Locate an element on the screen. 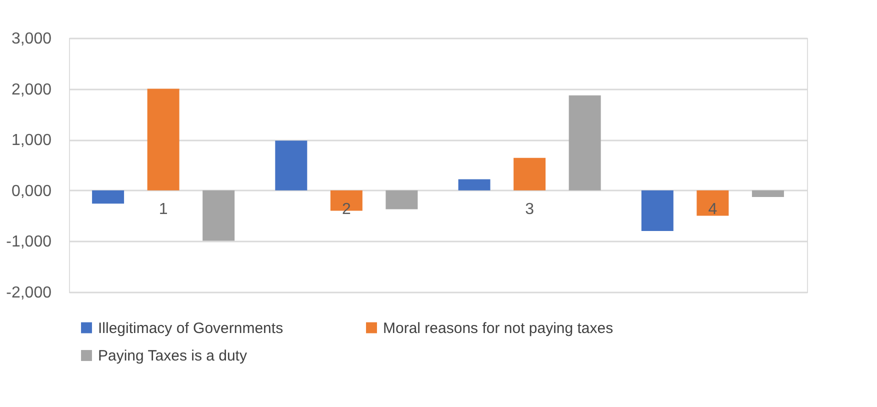 The height and width of the screenshot is (407, 877). x-tick-label: 4 is located at coordinates (713, 209).